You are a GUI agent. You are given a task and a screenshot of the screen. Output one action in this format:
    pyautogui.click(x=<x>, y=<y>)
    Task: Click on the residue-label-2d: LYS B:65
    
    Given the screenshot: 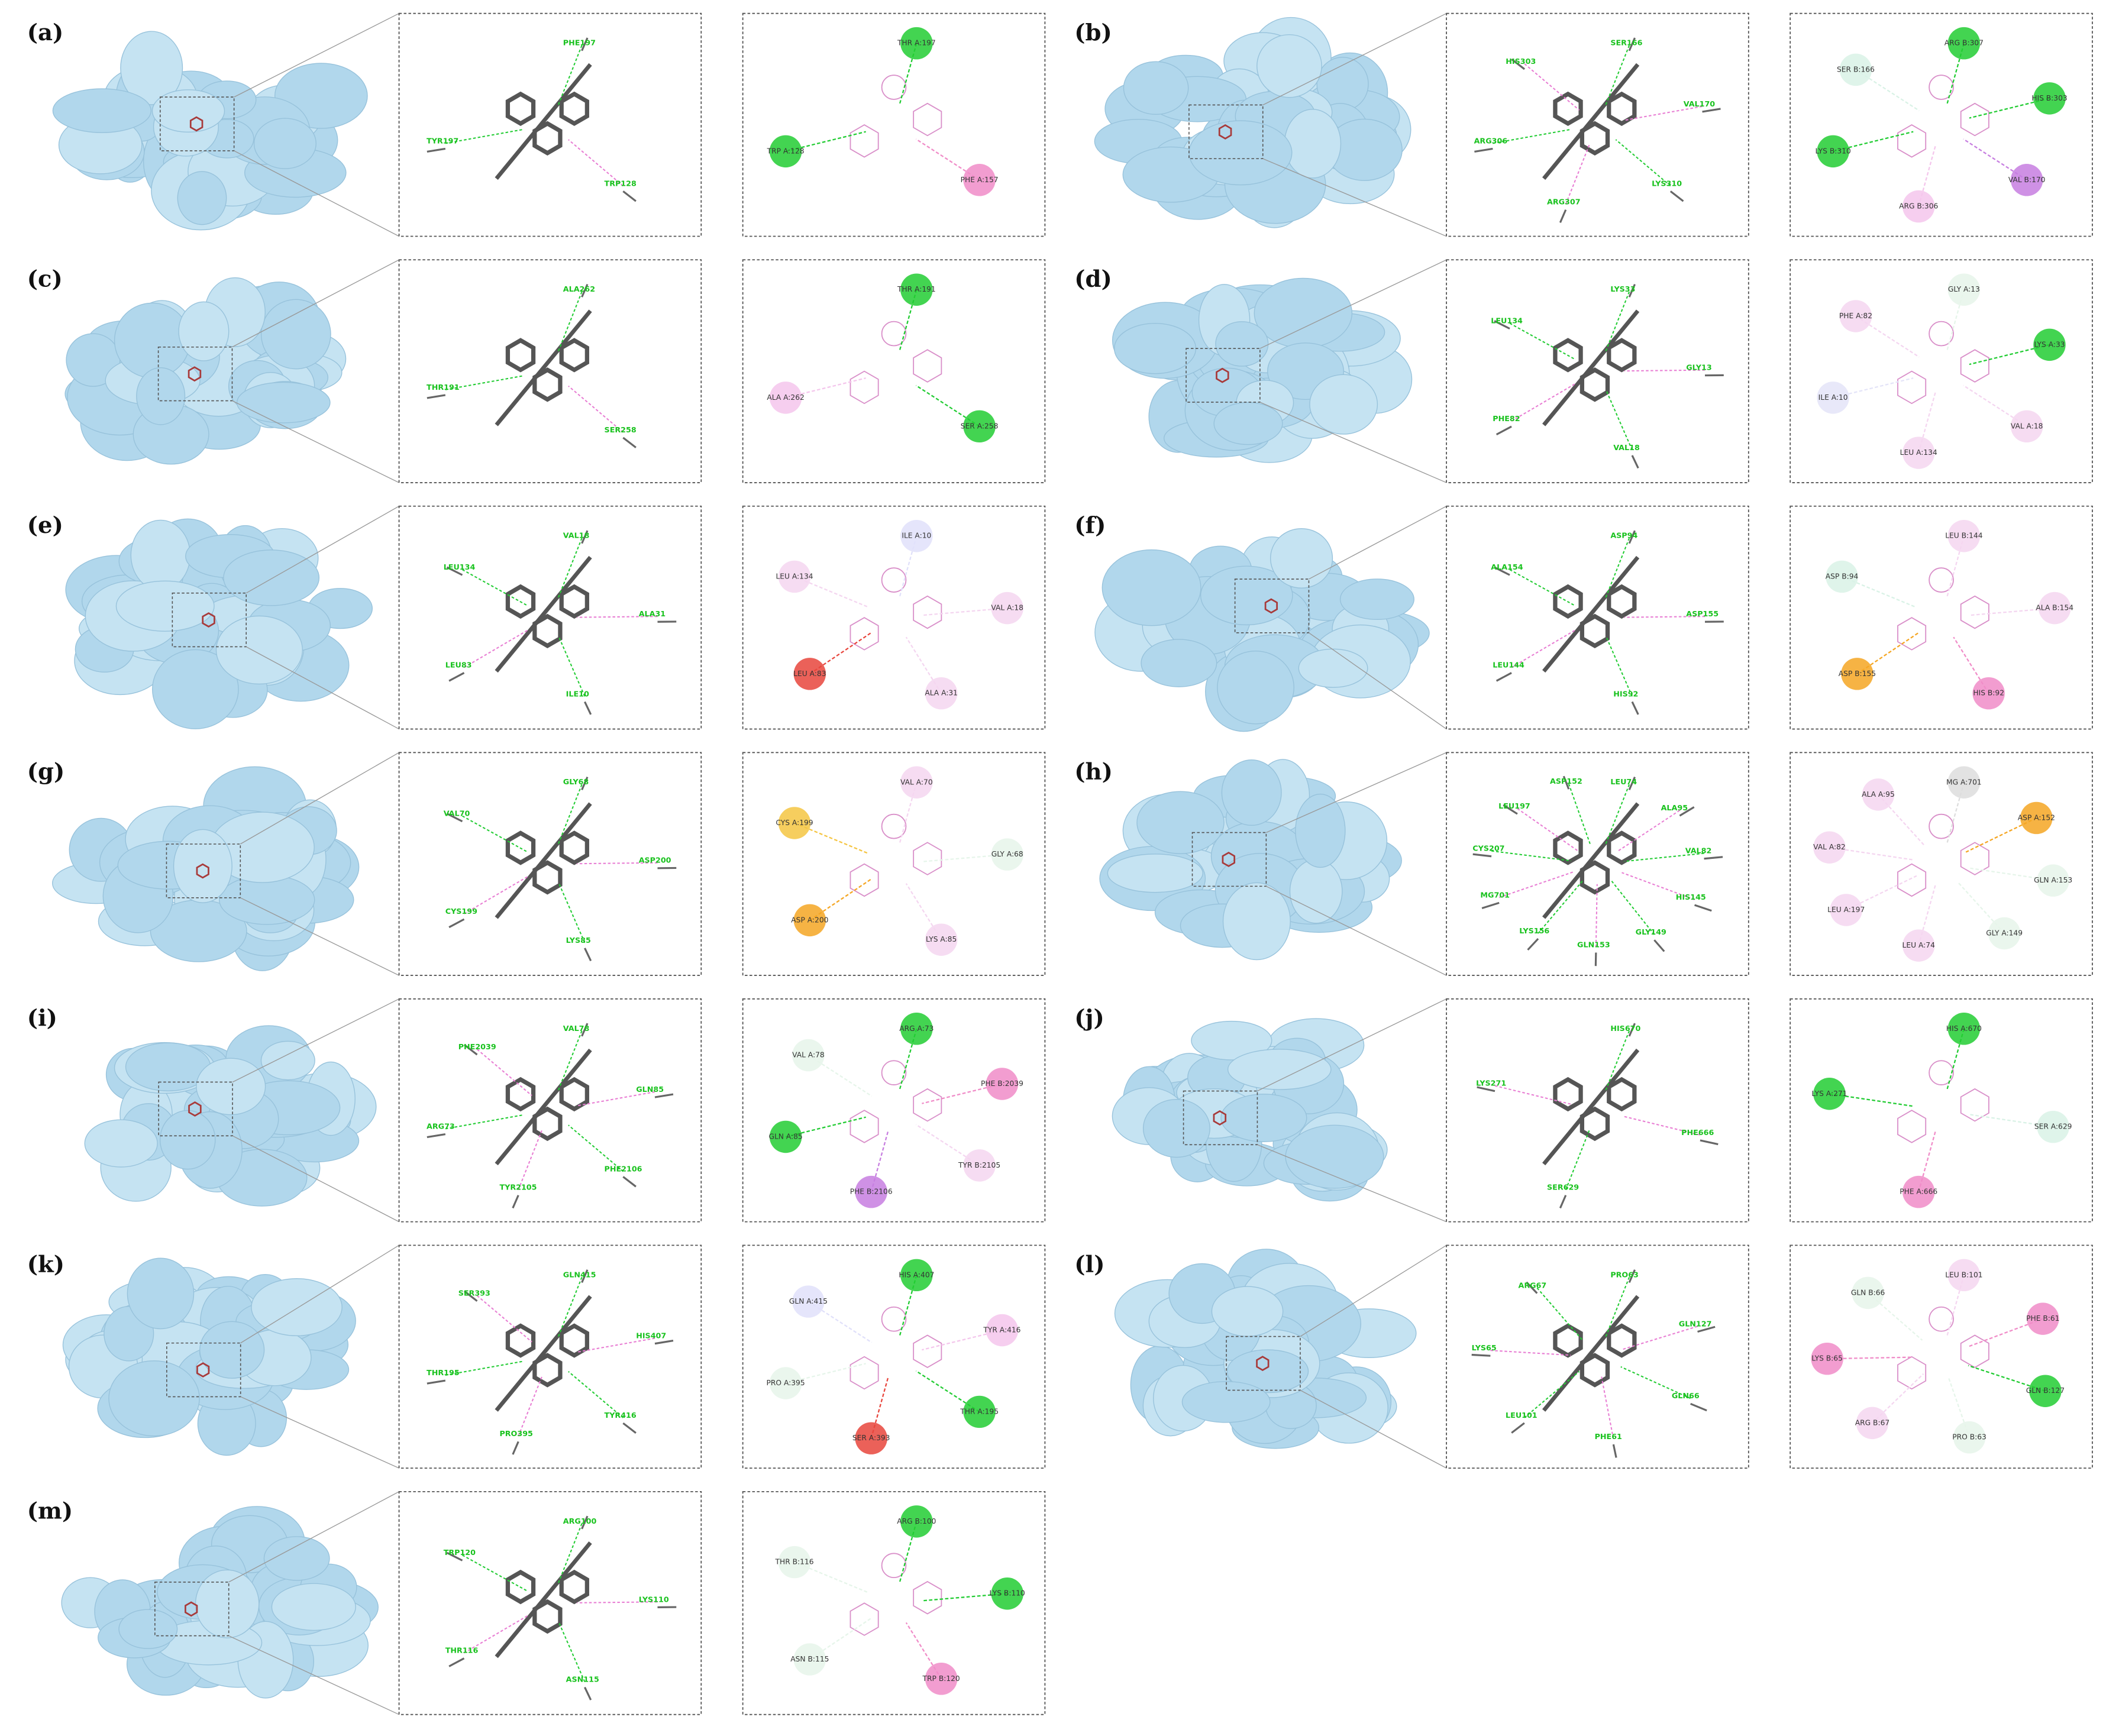 What is the action you would take?
    pyautogui.click(x=1826, y=1358)
    